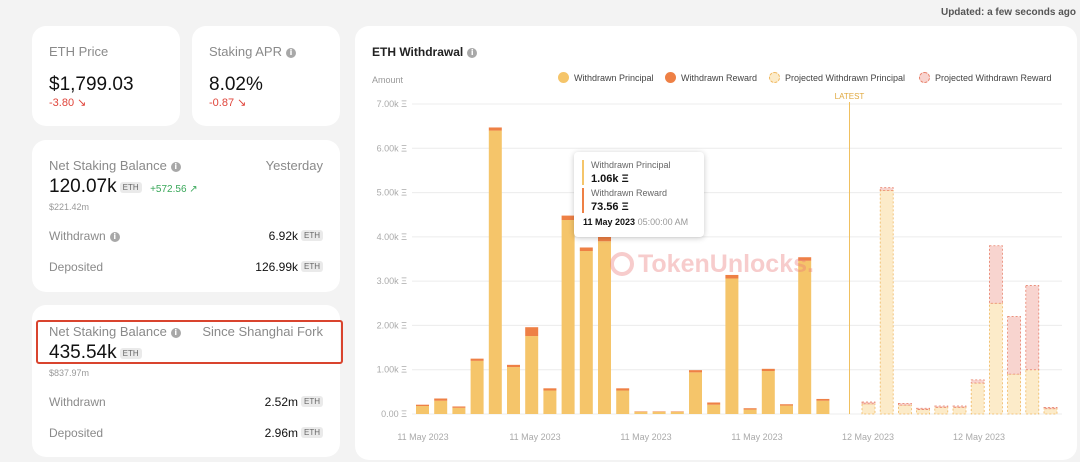  I want to click on y-tick-label: 1.00k Ξ, so click(392, 370).